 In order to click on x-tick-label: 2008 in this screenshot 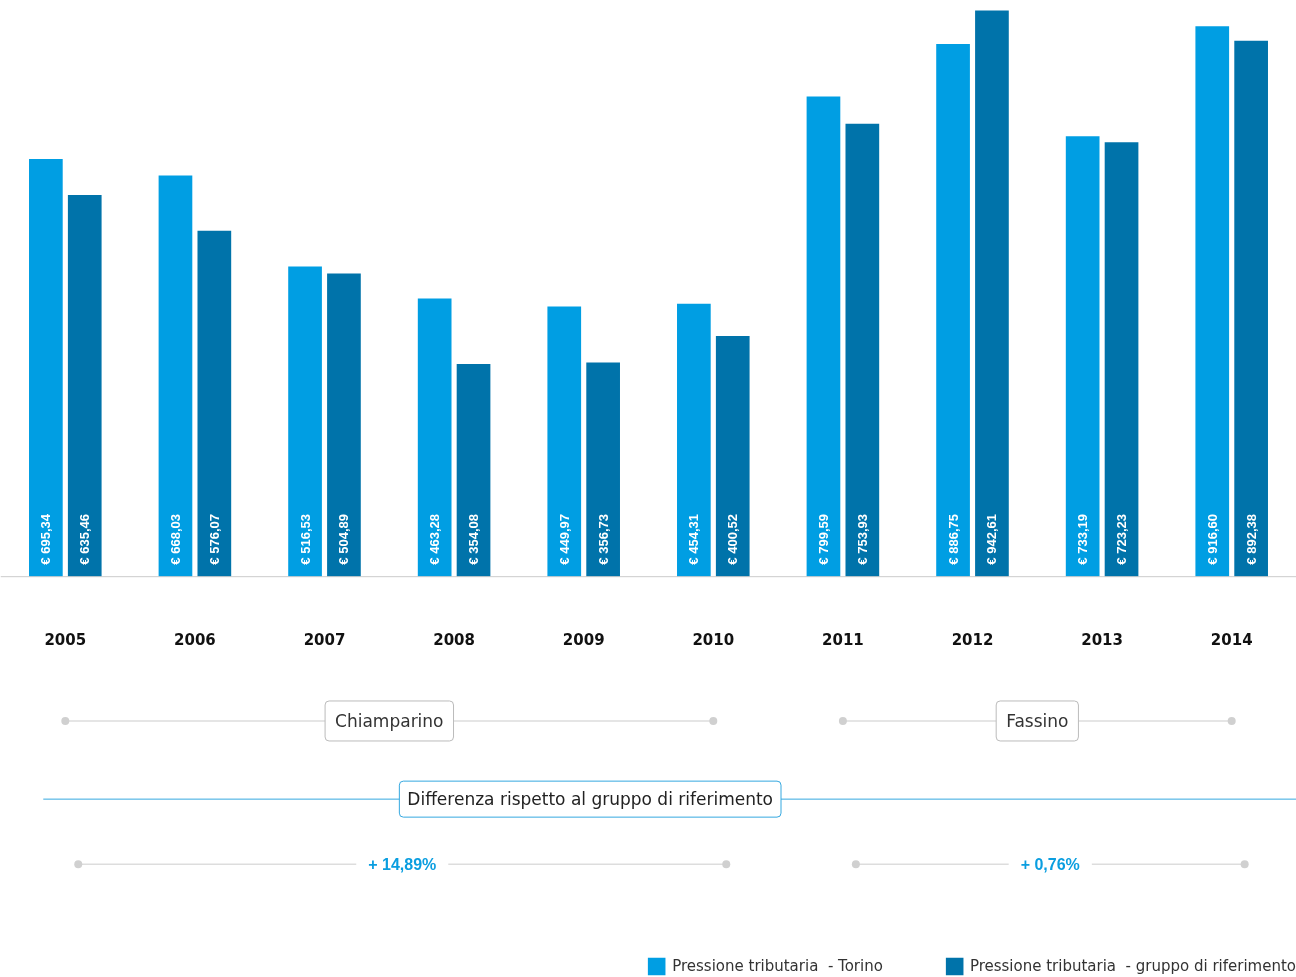, I will do `click(454, 639)`.